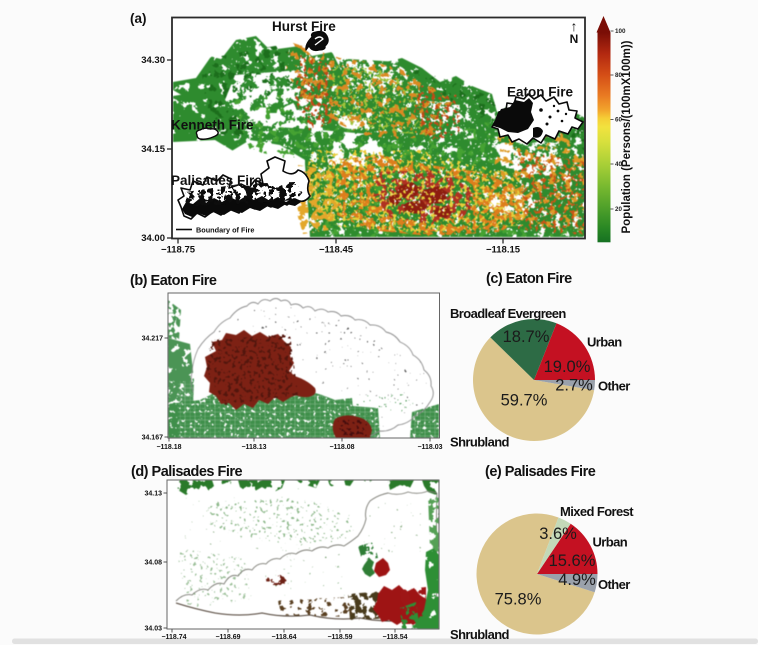 The height and width of the screenshot is (645, 758). I want to click on svg-text: 40, so click(619, 164).